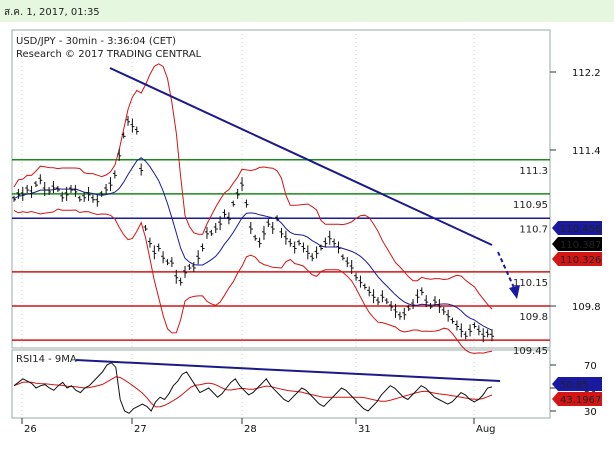 The height and width of the screenshot is (456, 614). What do you see at coordinates (96, 41) in the screenshot?
I see `chart-title: USD/JPY - 30min - 3:36:04 (CET)` at bounding box center [96, 41].